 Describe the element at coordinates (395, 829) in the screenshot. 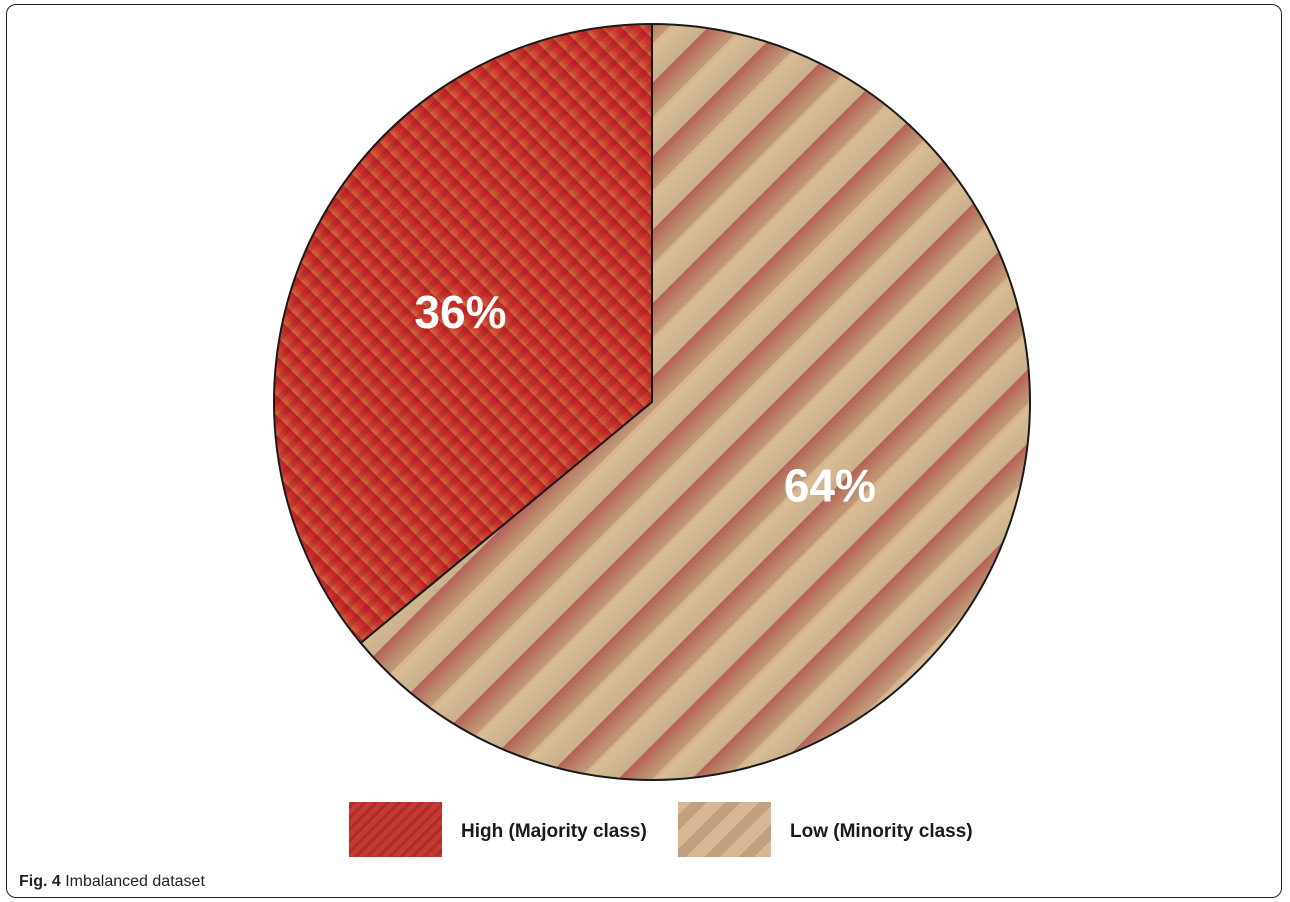

I see `legend-swatch-high` at that location.